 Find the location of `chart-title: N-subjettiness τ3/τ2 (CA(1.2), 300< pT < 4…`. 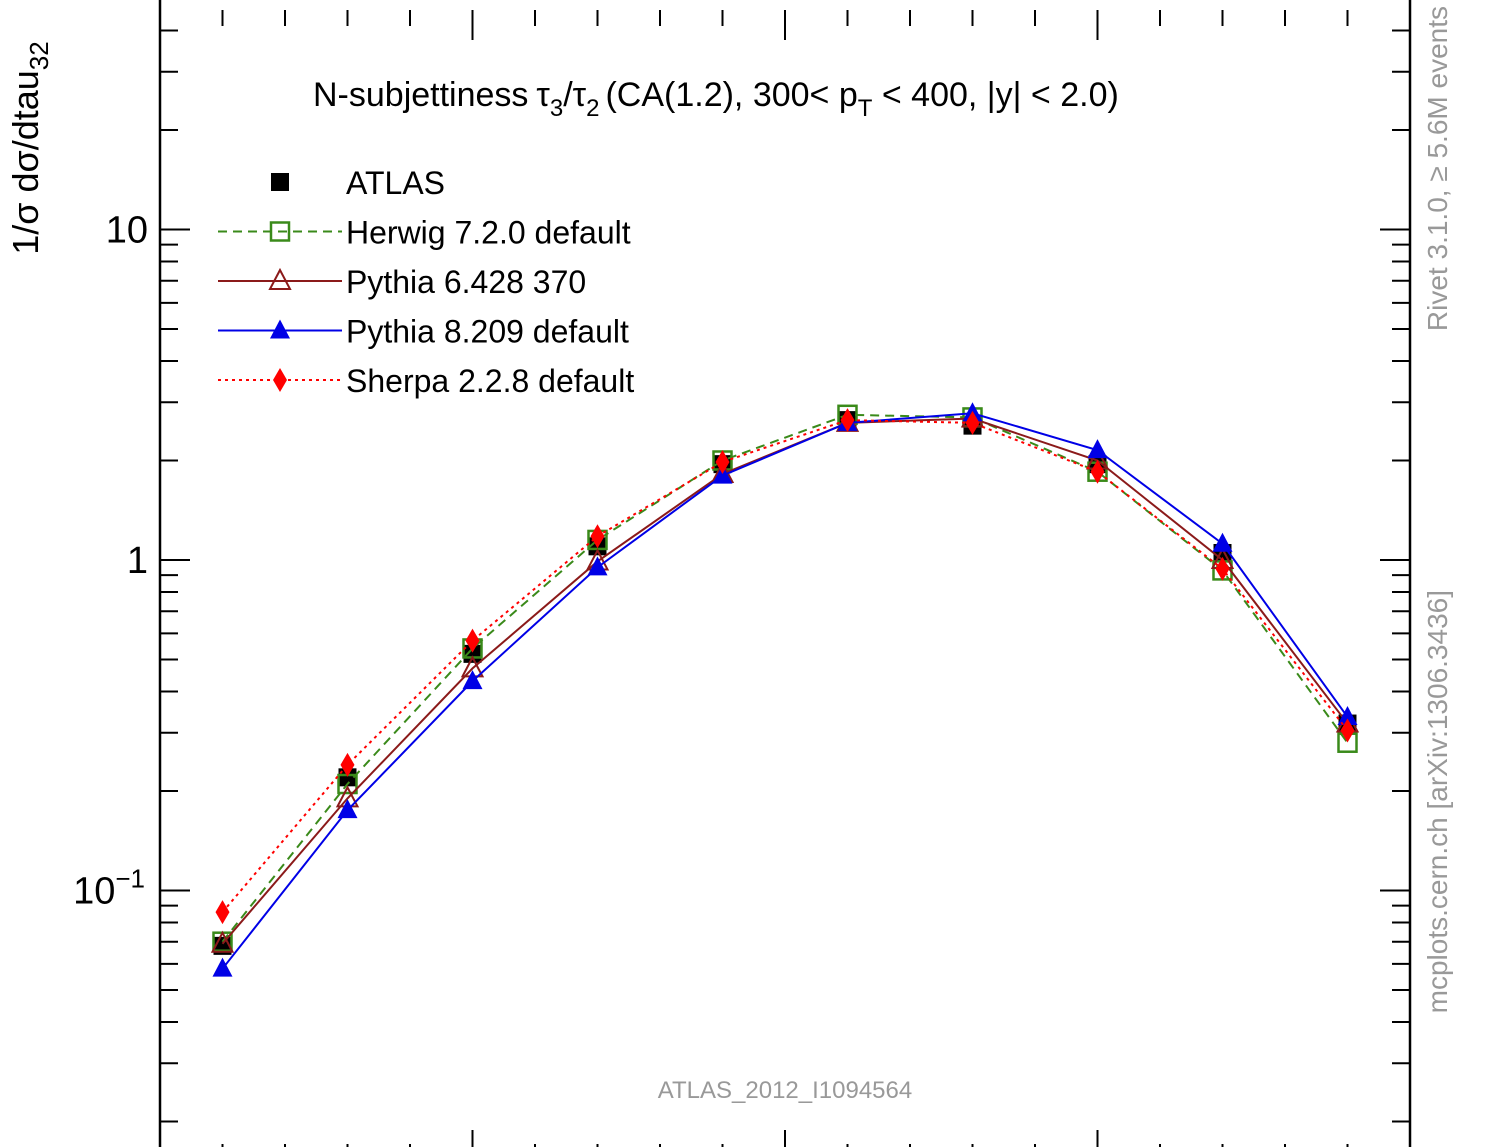

chart-title: N-subjettiness τ3/τ2 (CA(1.2), 300< pT < 4… is located at coordinates (716, 99).